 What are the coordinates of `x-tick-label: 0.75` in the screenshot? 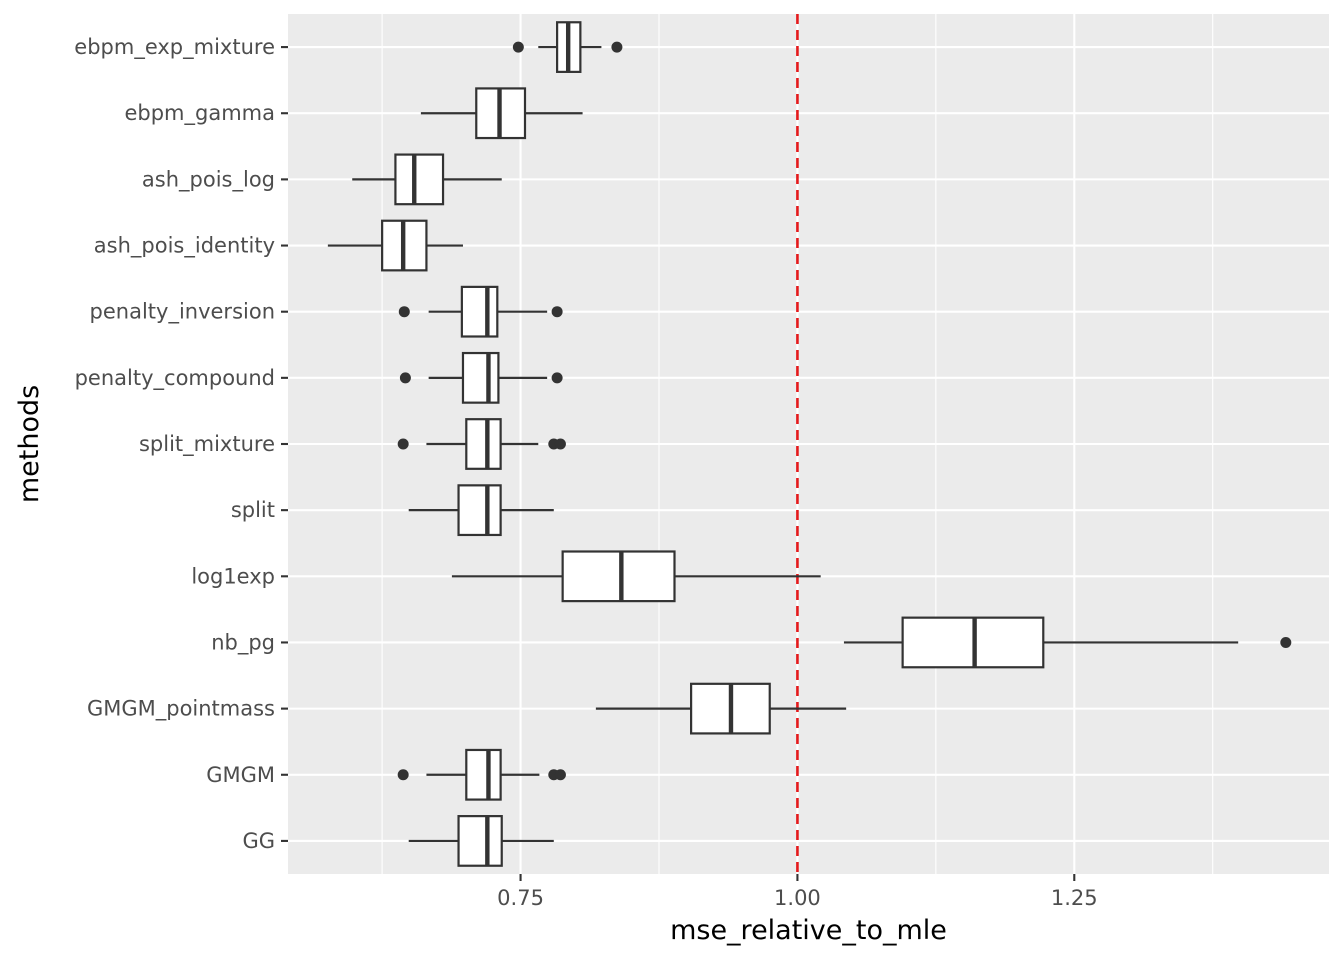 It's located at (520, 898).